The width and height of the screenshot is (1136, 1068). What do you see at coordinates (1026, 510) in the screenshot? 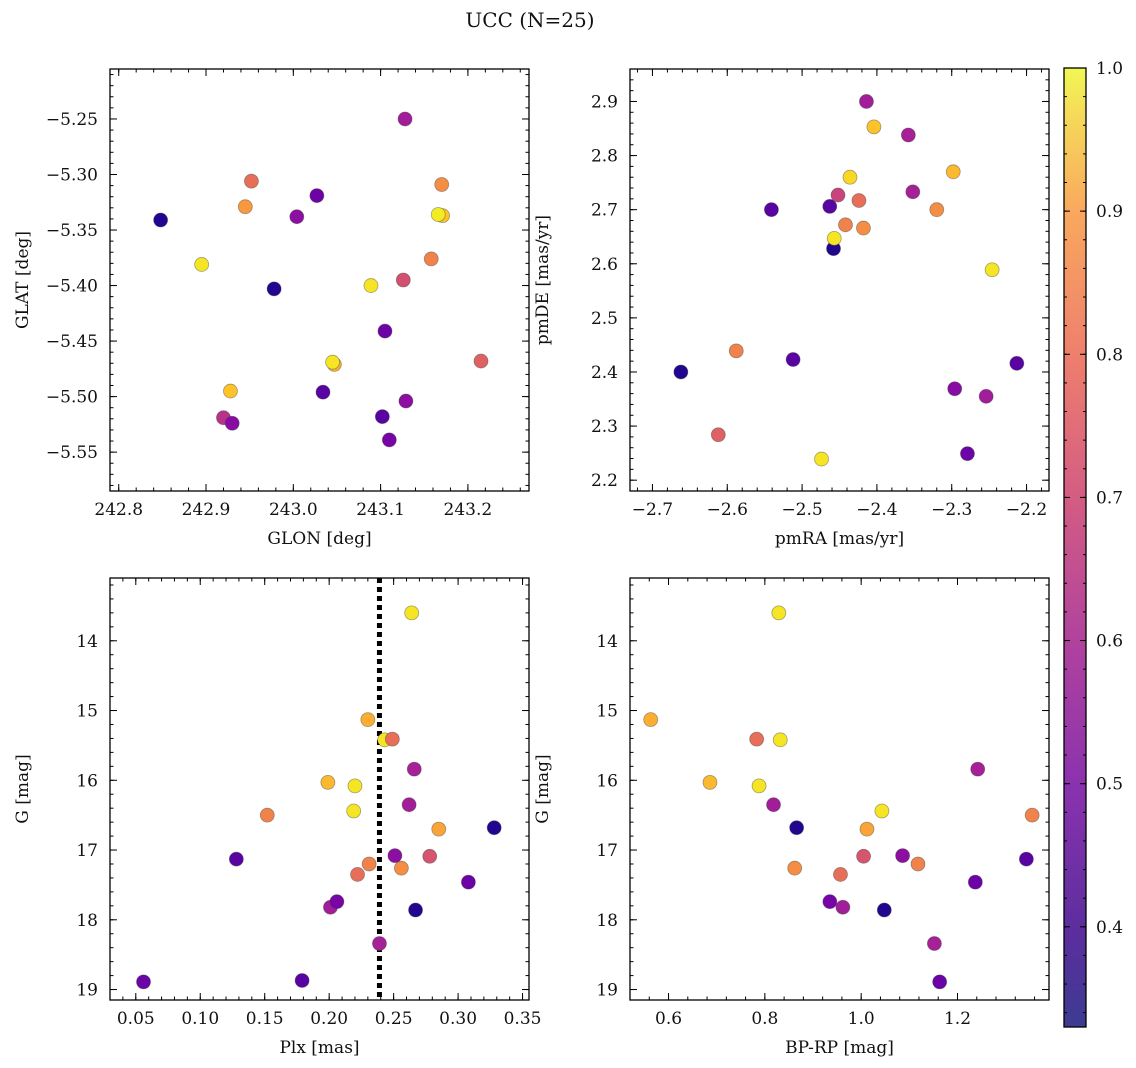
I see `x-tick-label: −2.2` at bounding box center [1026, 510].